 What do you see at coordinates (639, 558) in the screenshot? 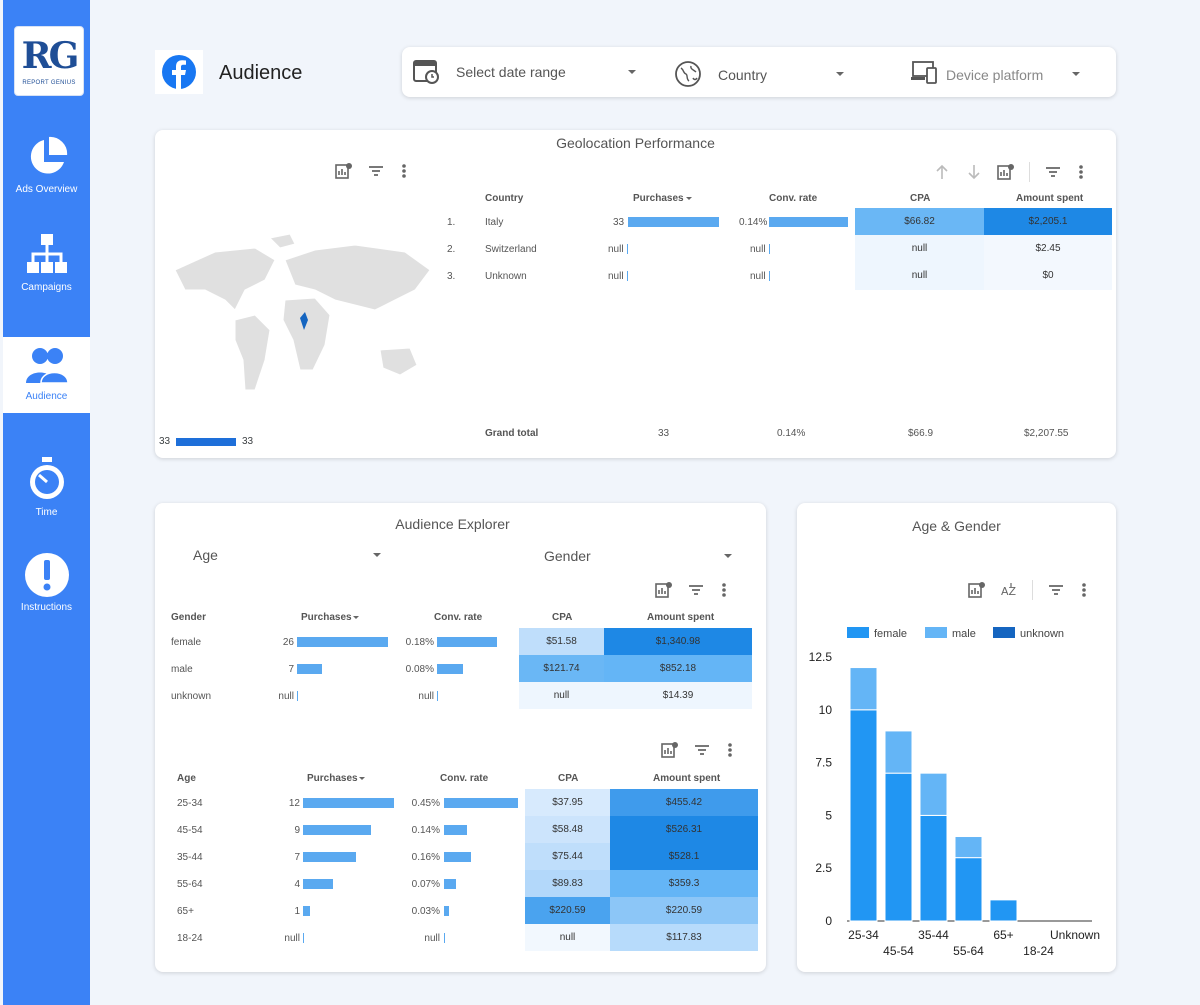
I see `gender-filter: Gender` at bounding box center [639, 558].